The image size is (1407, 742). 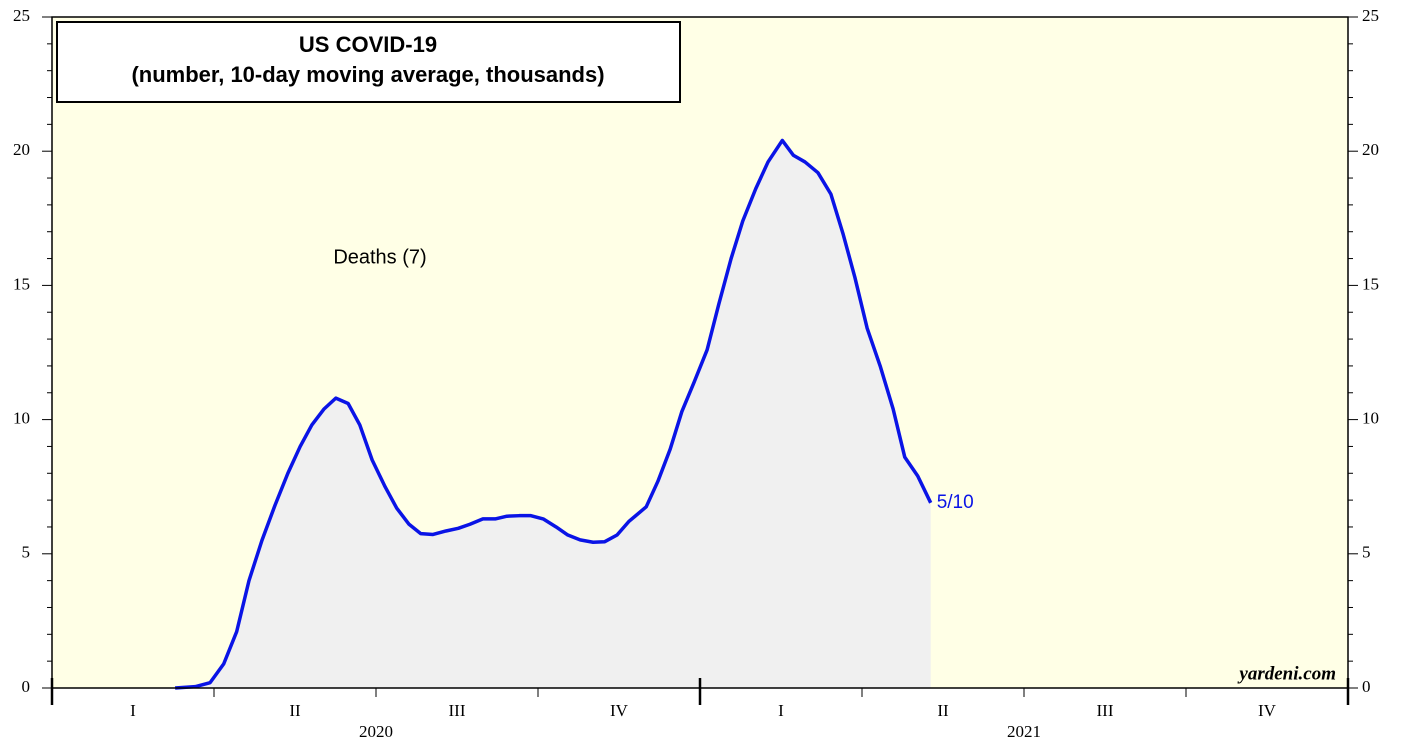 I want to click on chart-title: US COVID-19, so click(x=368, y=44).